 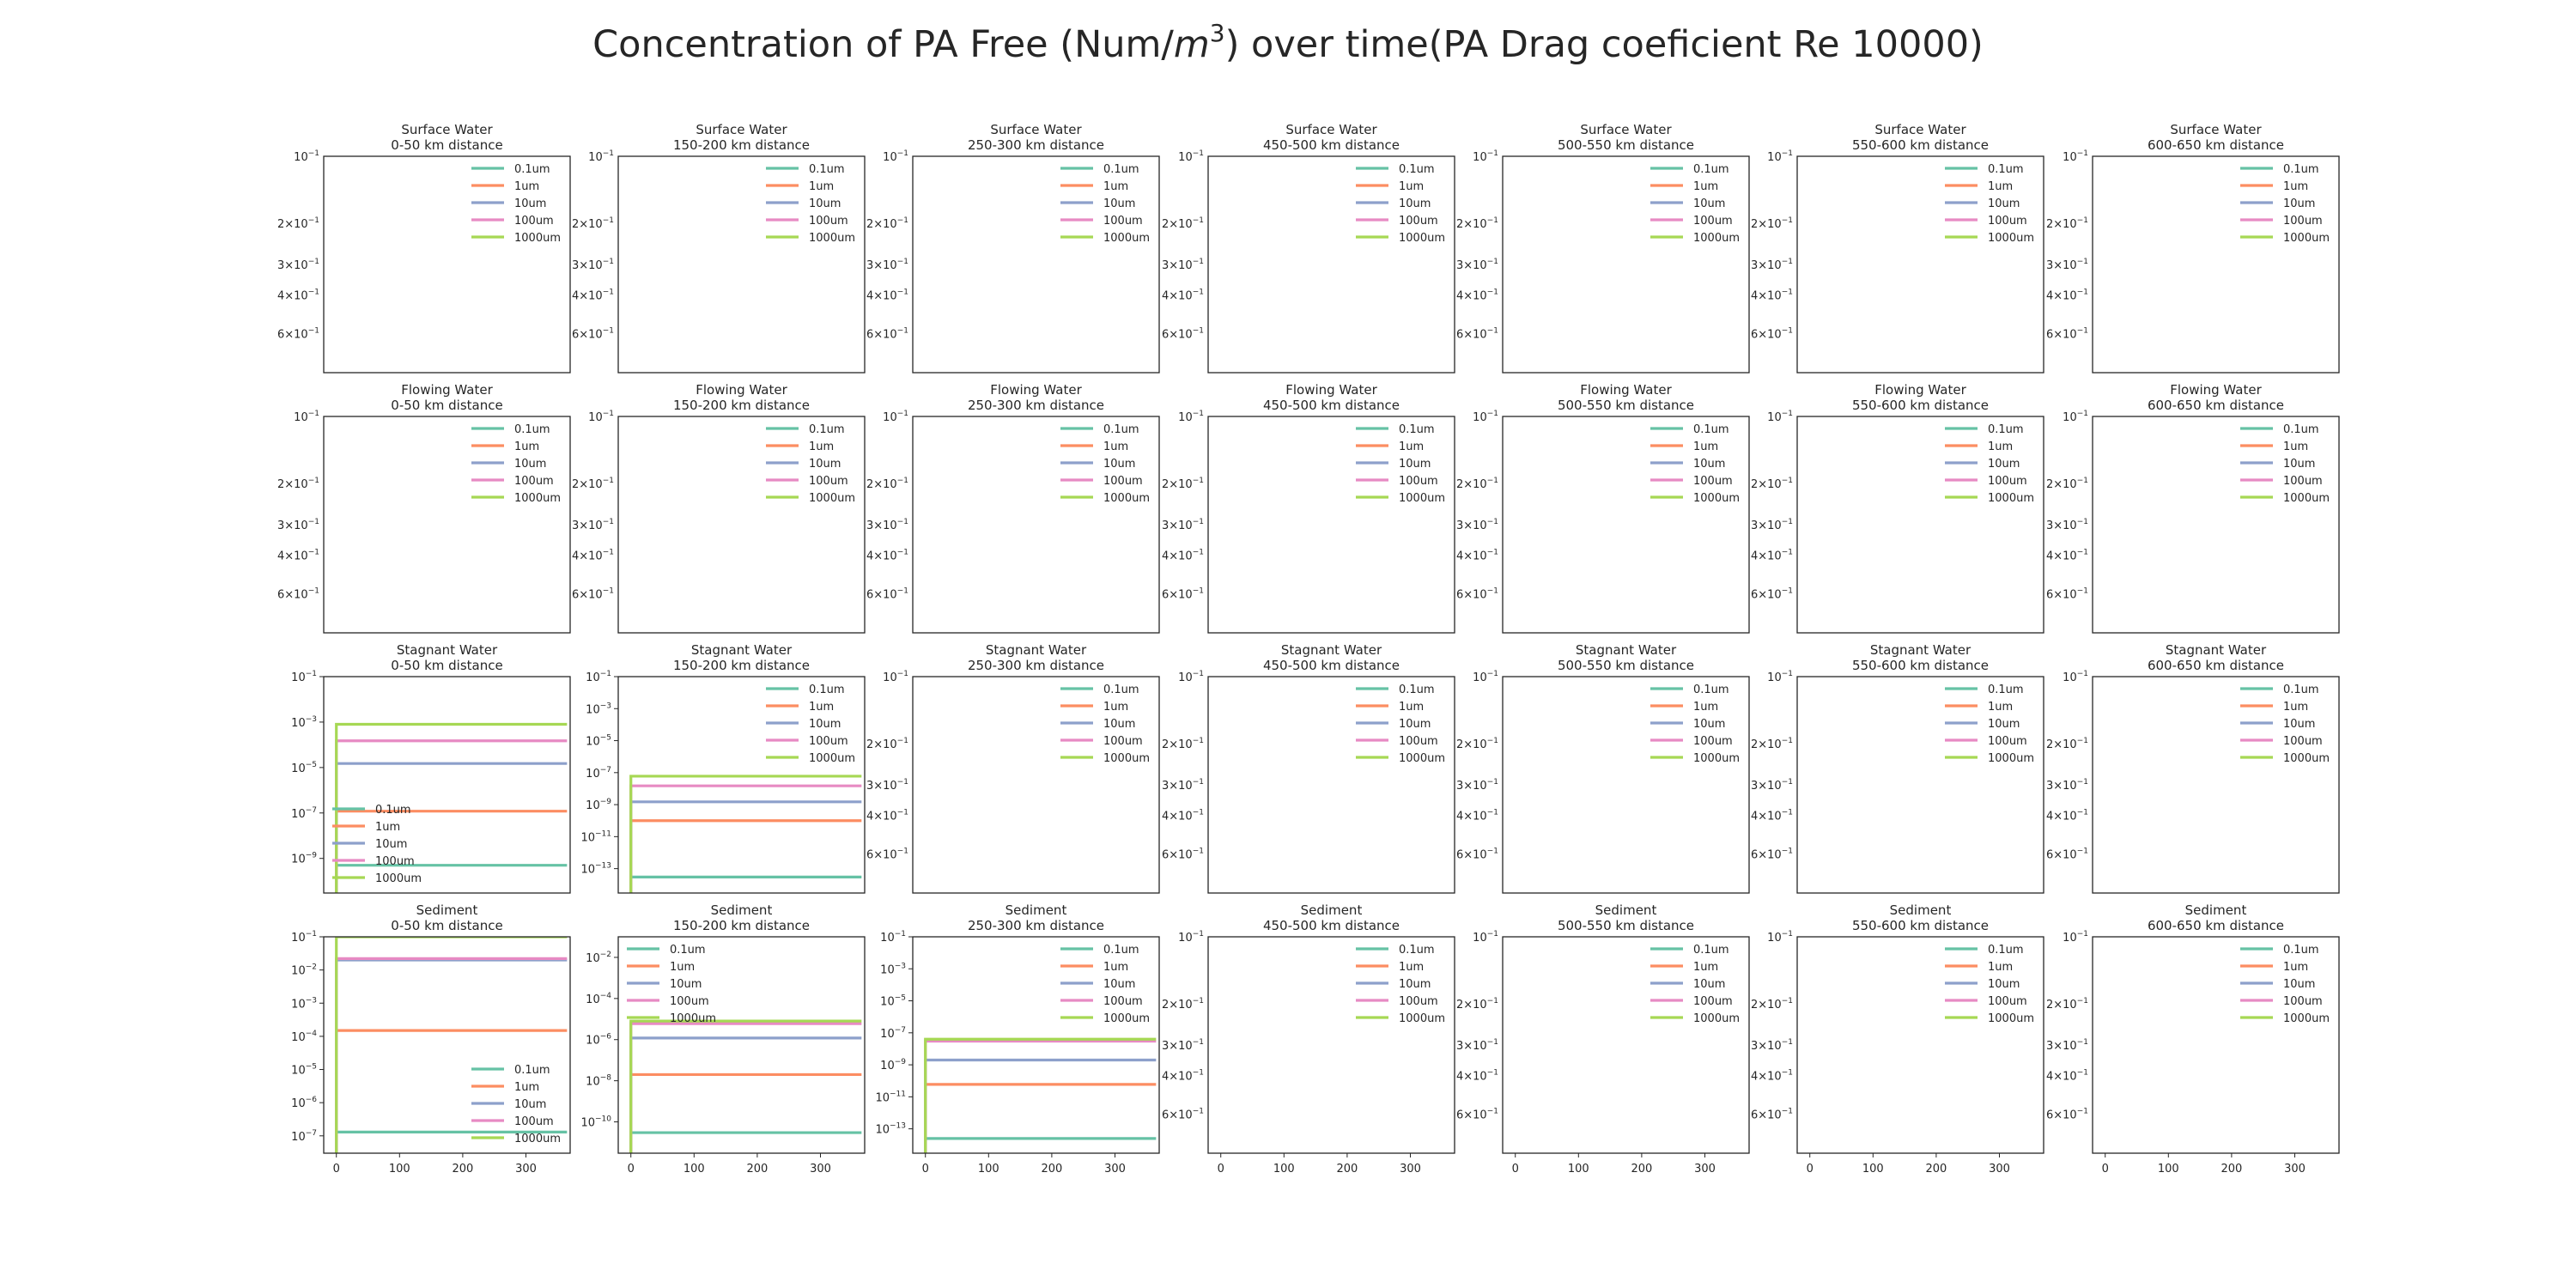 What do you see at coordinates (1041, 1095) in the screenshot?
I see `series-line-1000um` at bounding box center [1041, 1095].